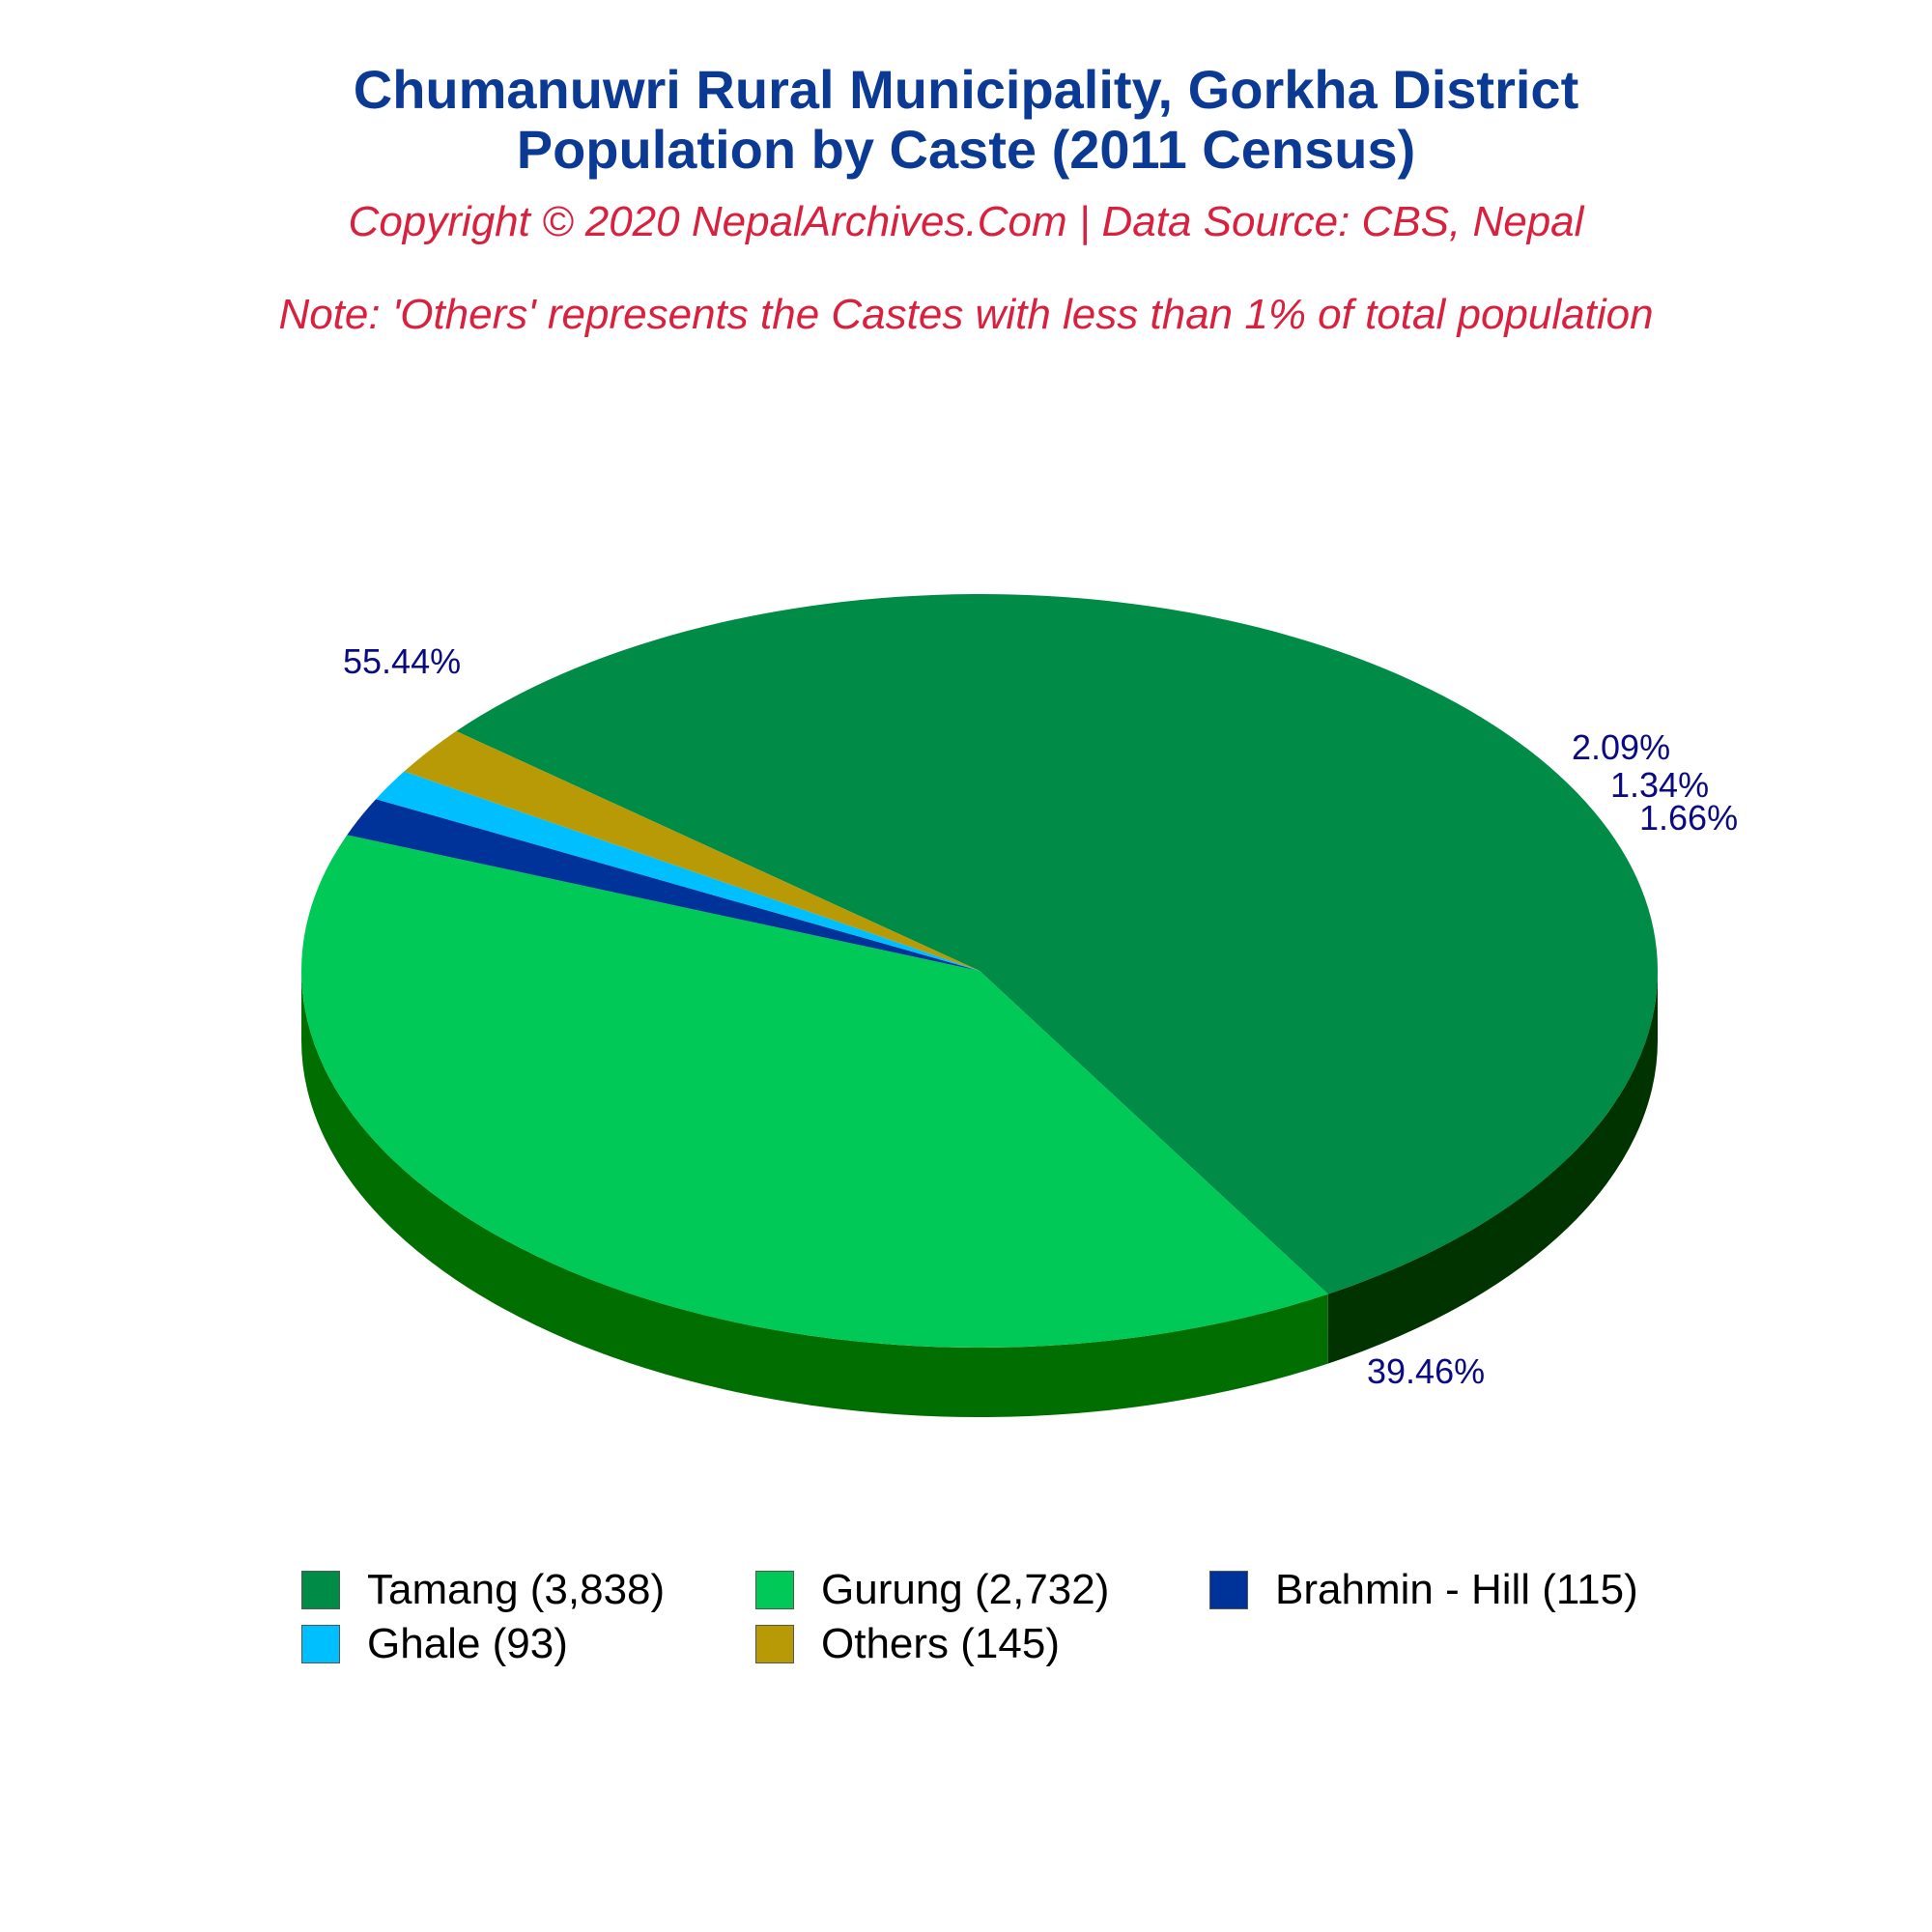  I want to click on legend-item-others: Others (145), so click(982, 1644).